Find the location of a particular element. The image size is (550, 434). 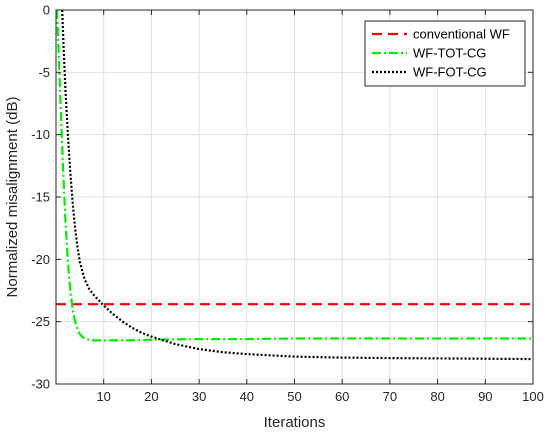

x-axis-label: Iterations is located at coordinates (295, 422).